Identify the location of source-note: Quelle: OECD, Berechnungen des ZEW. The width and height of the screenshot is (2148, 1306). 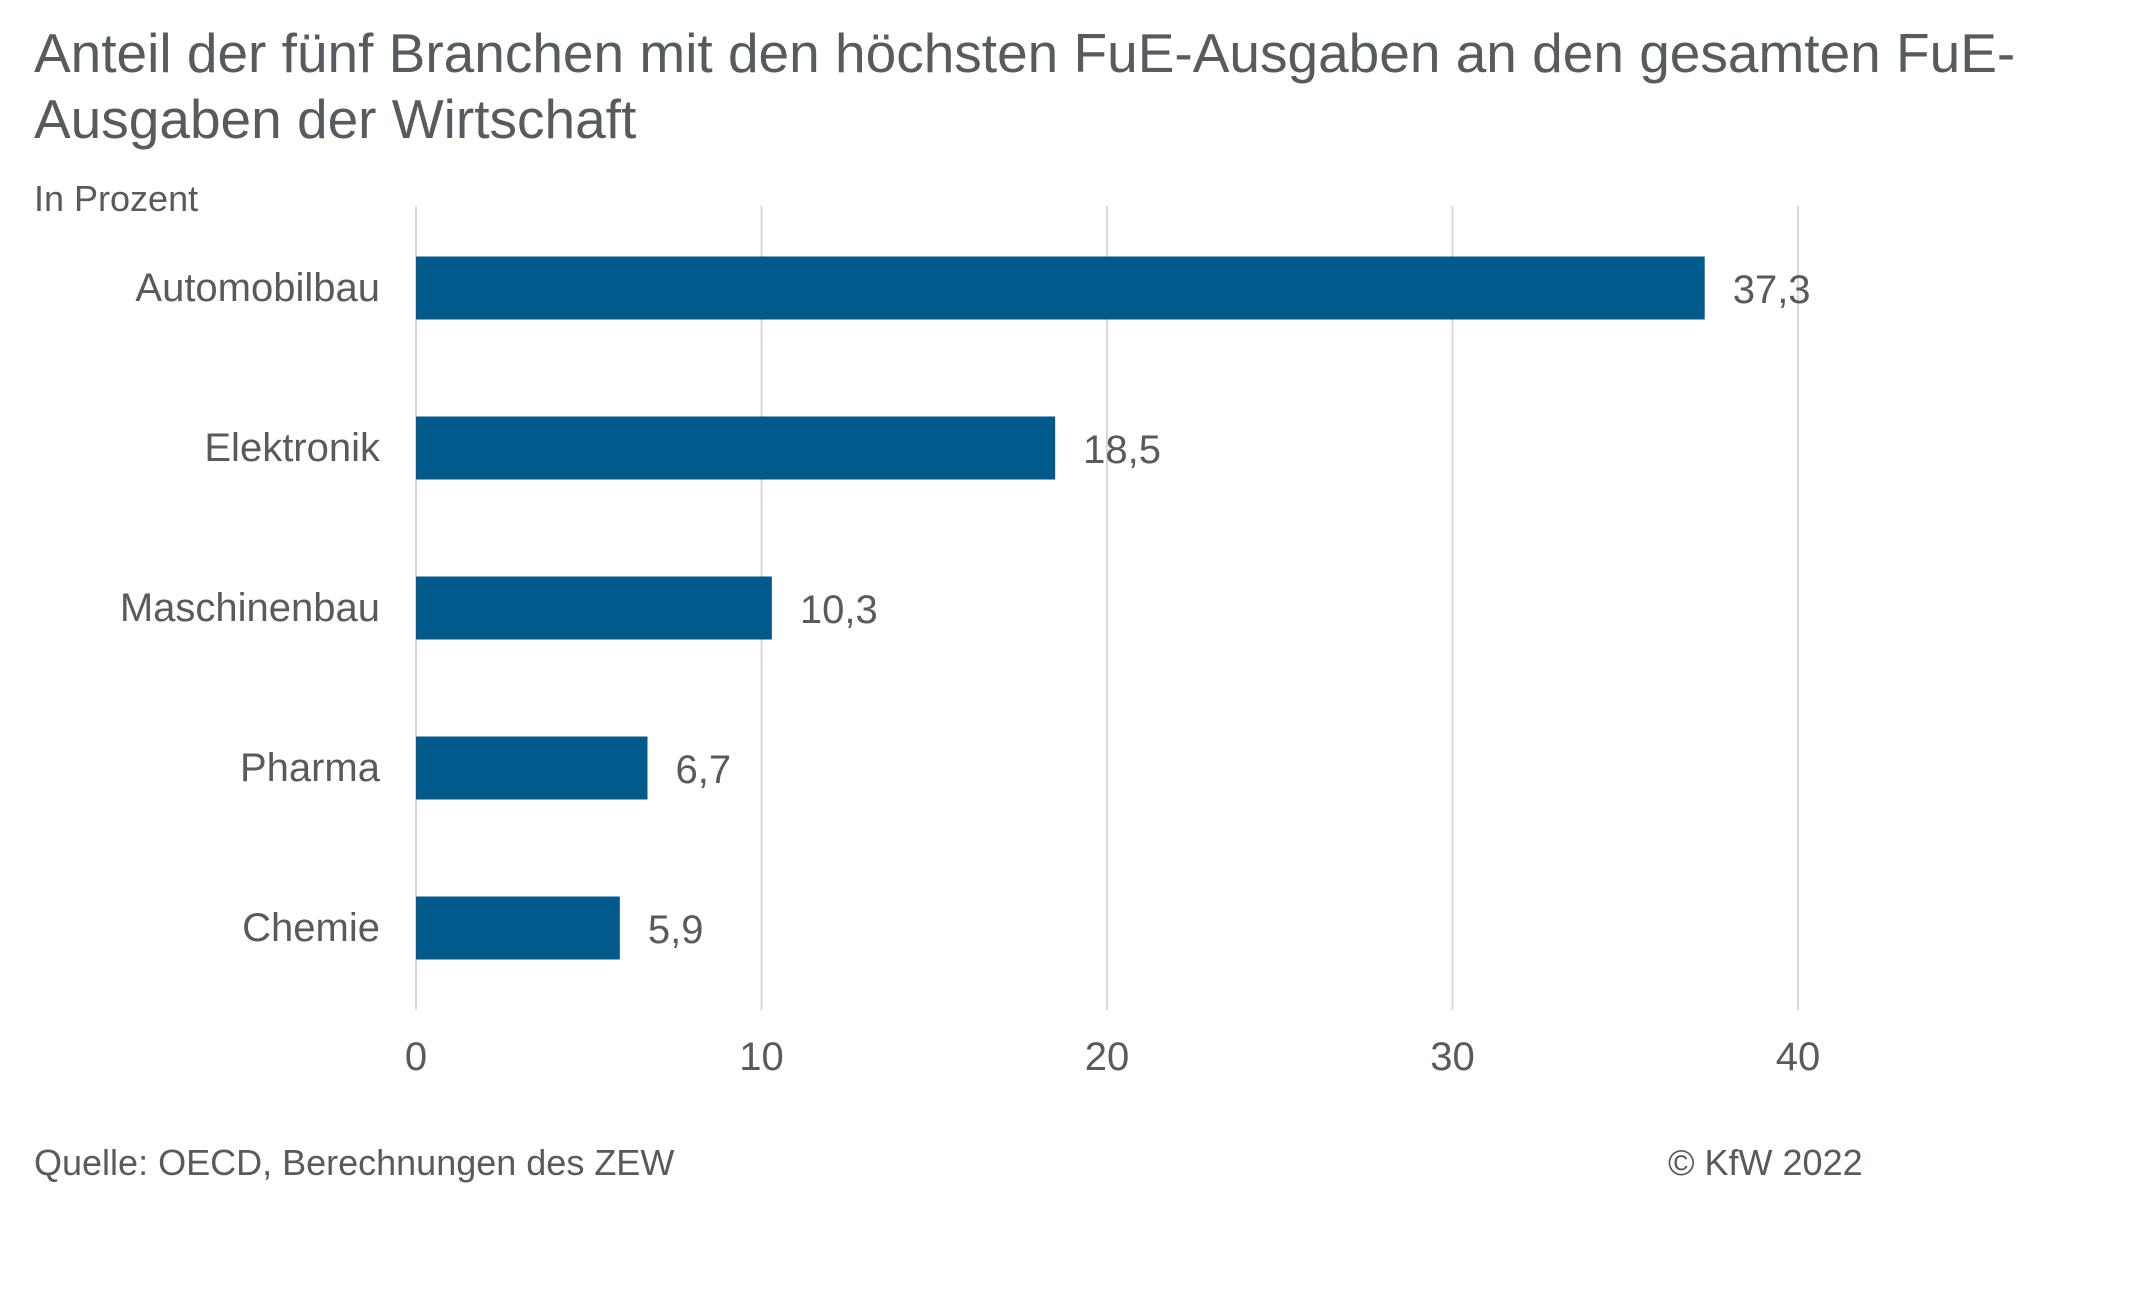
(354, 1162).